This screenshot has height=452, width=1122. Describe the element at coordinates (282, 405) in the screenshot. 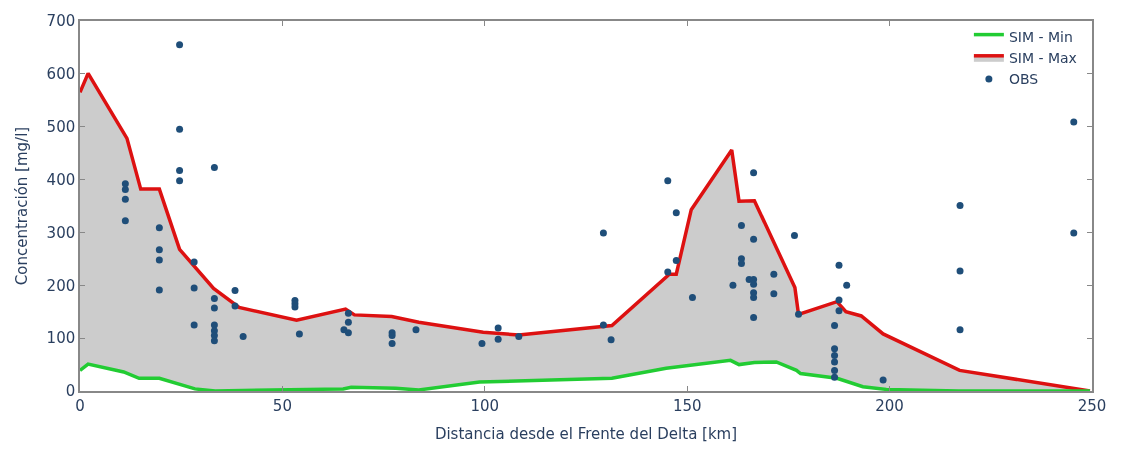

I see `x-tick-label: 50` at that location.